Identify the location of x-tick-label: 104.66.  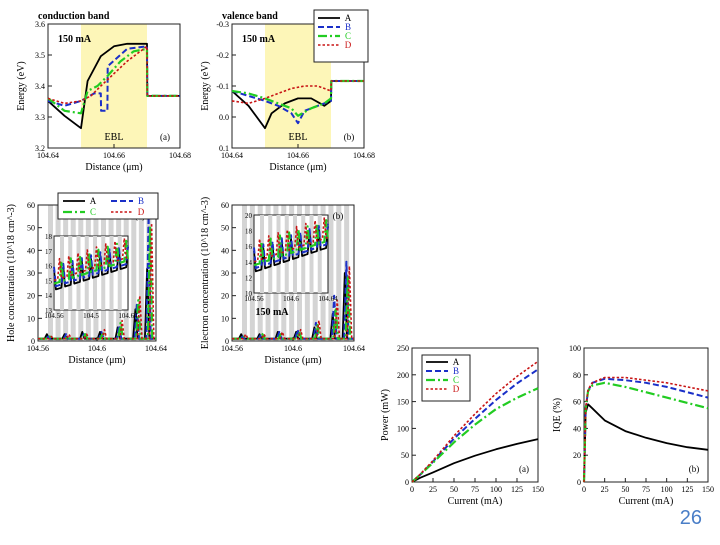
(298, 155).